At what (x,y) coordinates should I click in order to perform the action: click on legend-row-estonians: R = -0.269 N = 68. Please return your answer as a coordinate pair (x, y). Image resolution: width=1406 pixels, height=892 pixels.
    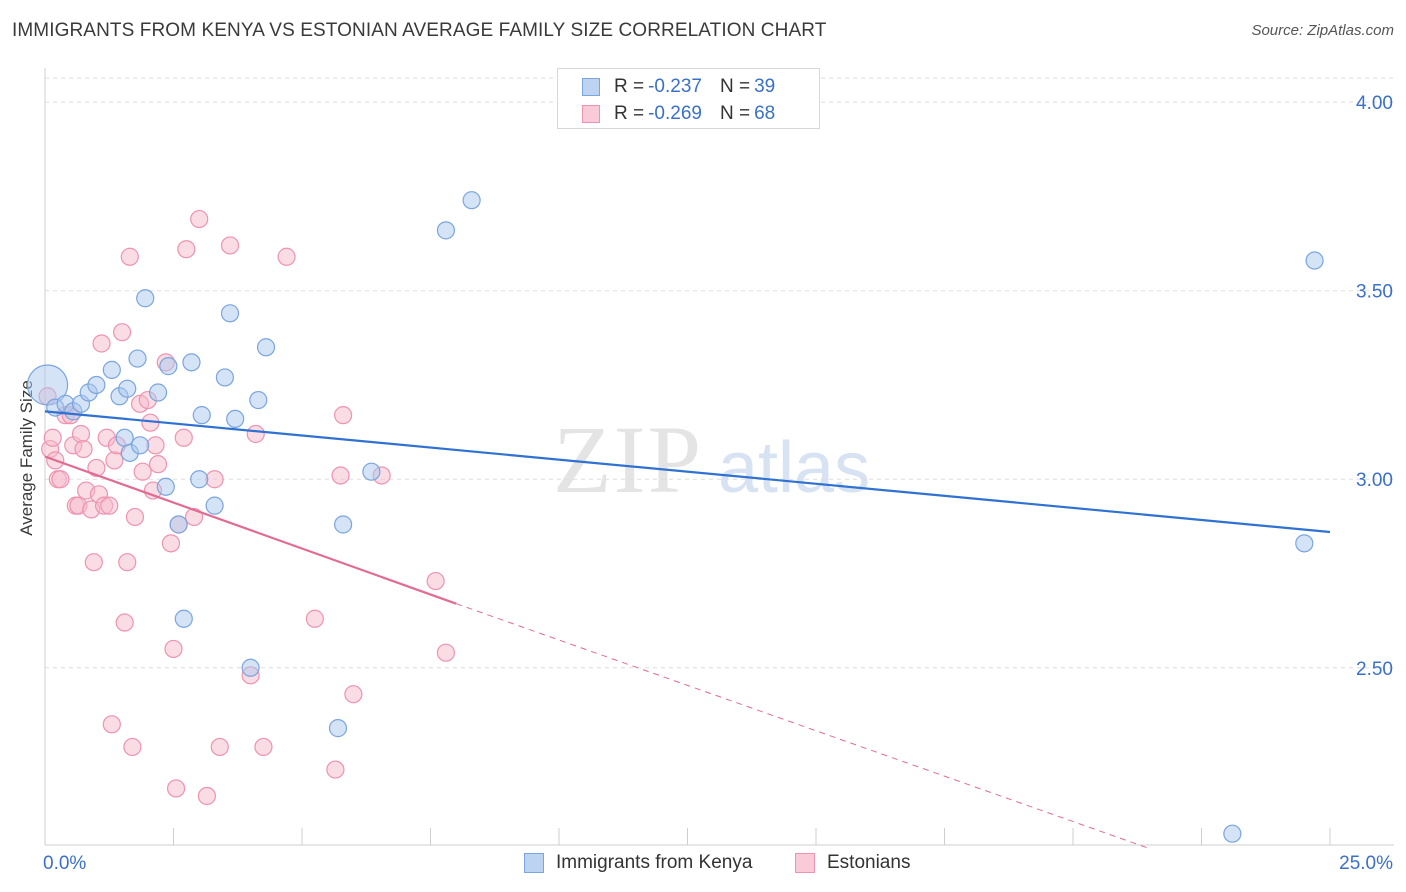
    Looking at the image, I should click on (678, 114).